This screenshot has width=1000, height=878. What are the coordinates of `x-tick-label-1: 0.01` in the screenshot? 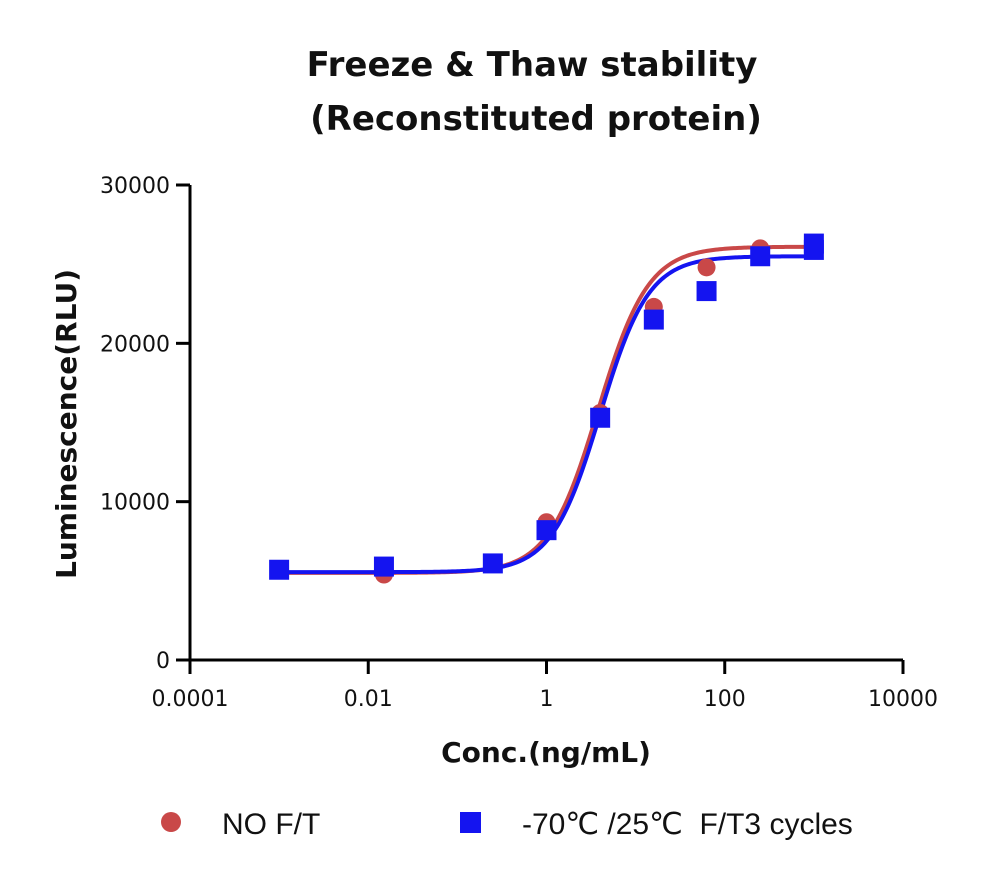 It's located at (368, 699).